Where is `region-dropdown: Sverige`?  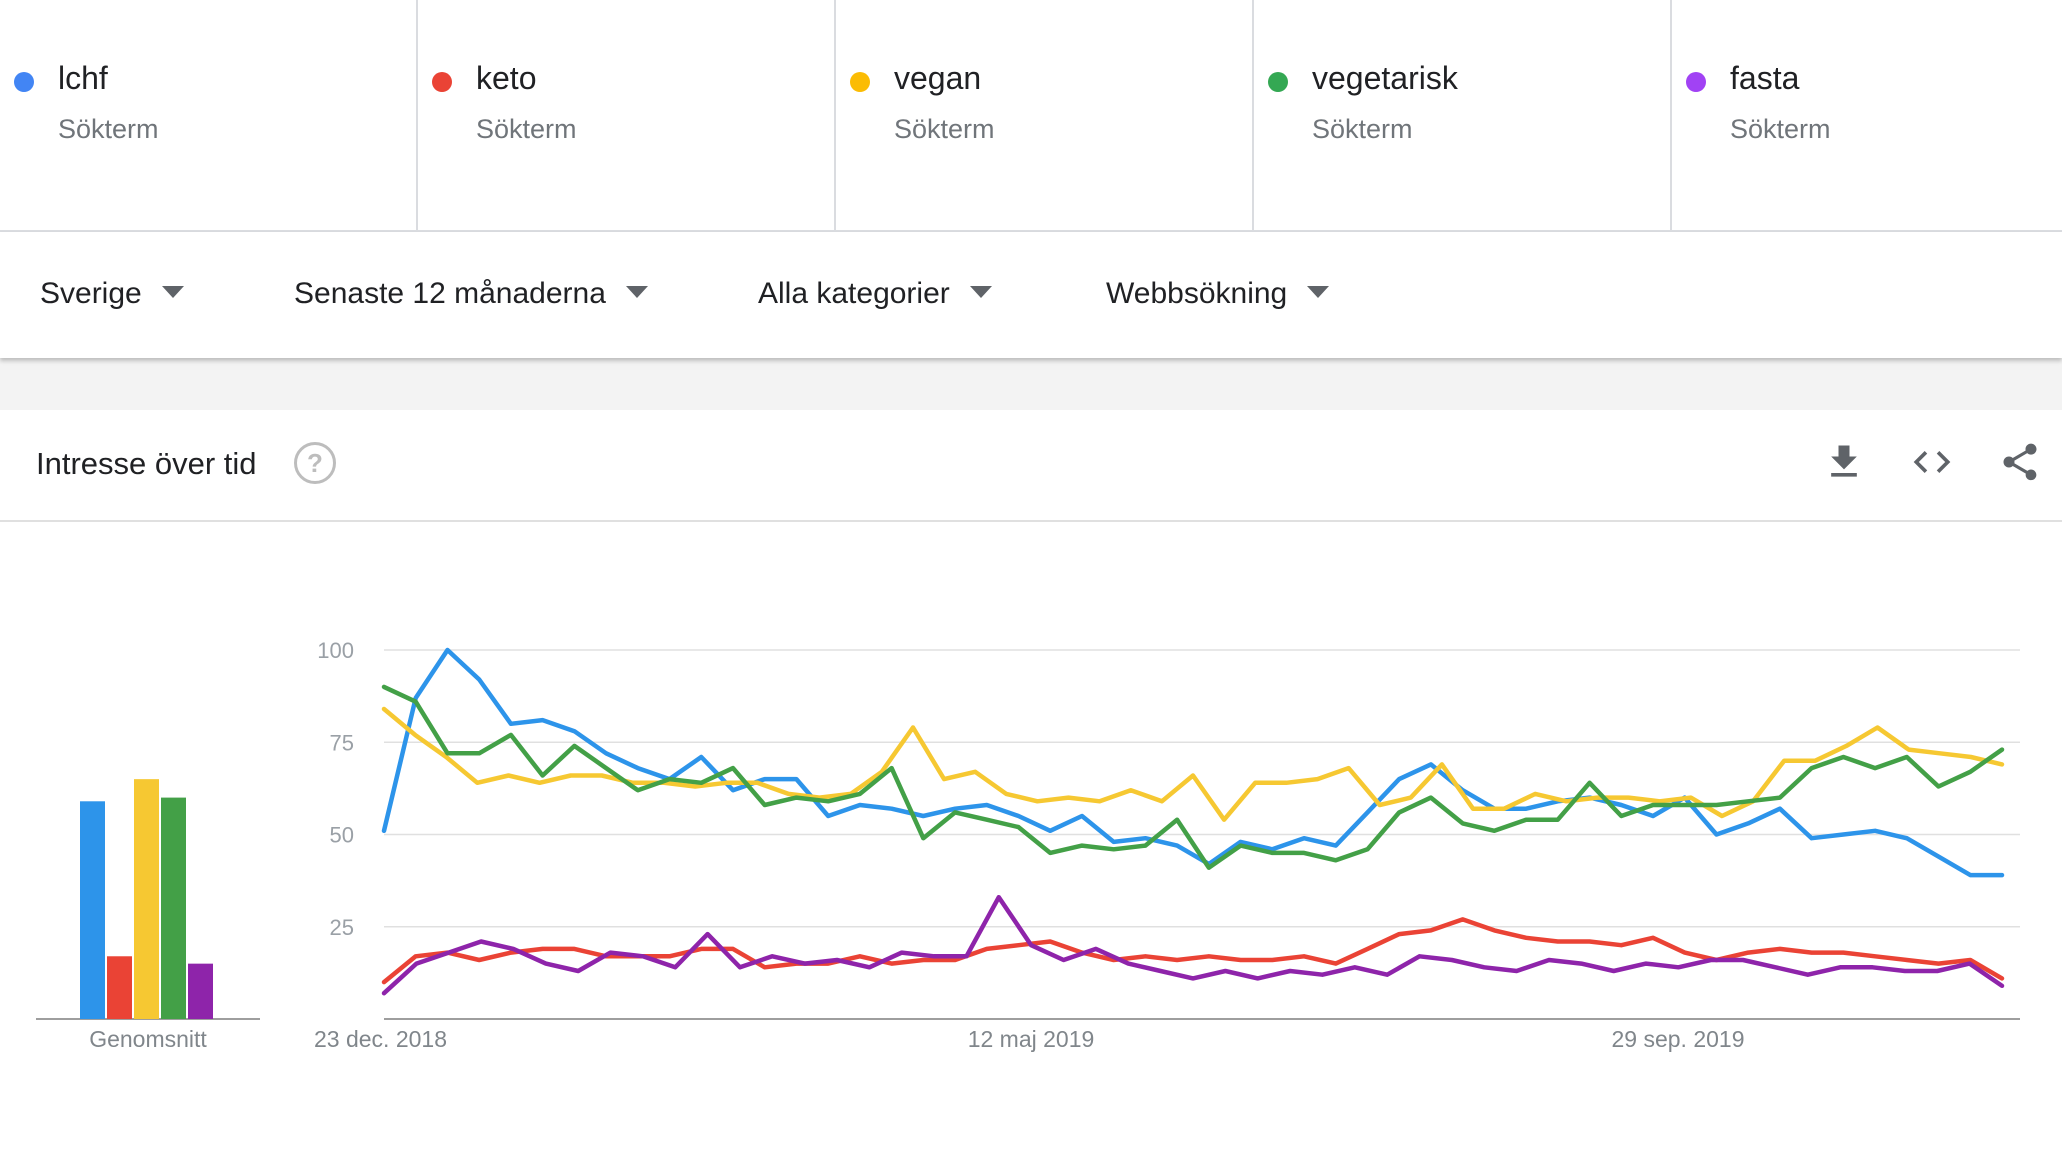 region-dropdown: Sverige is located at coordinates (112, 294).